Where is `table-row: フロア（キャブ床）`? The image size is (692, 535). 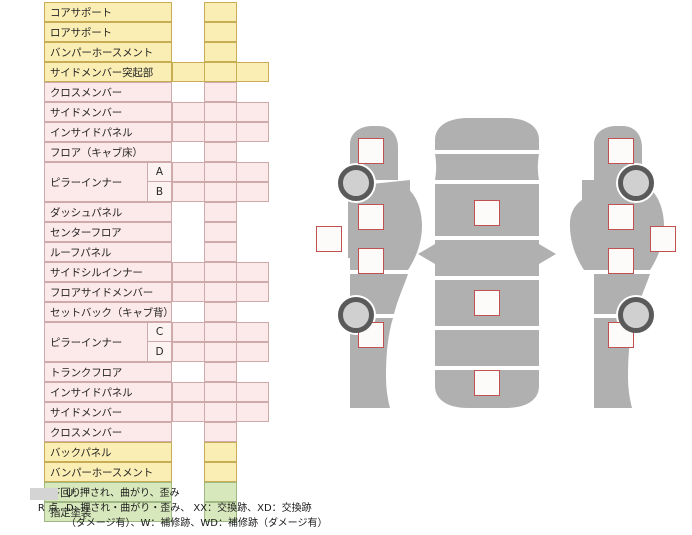
table-row: フロア（キャブ床） is located at coordinates (156, 152).